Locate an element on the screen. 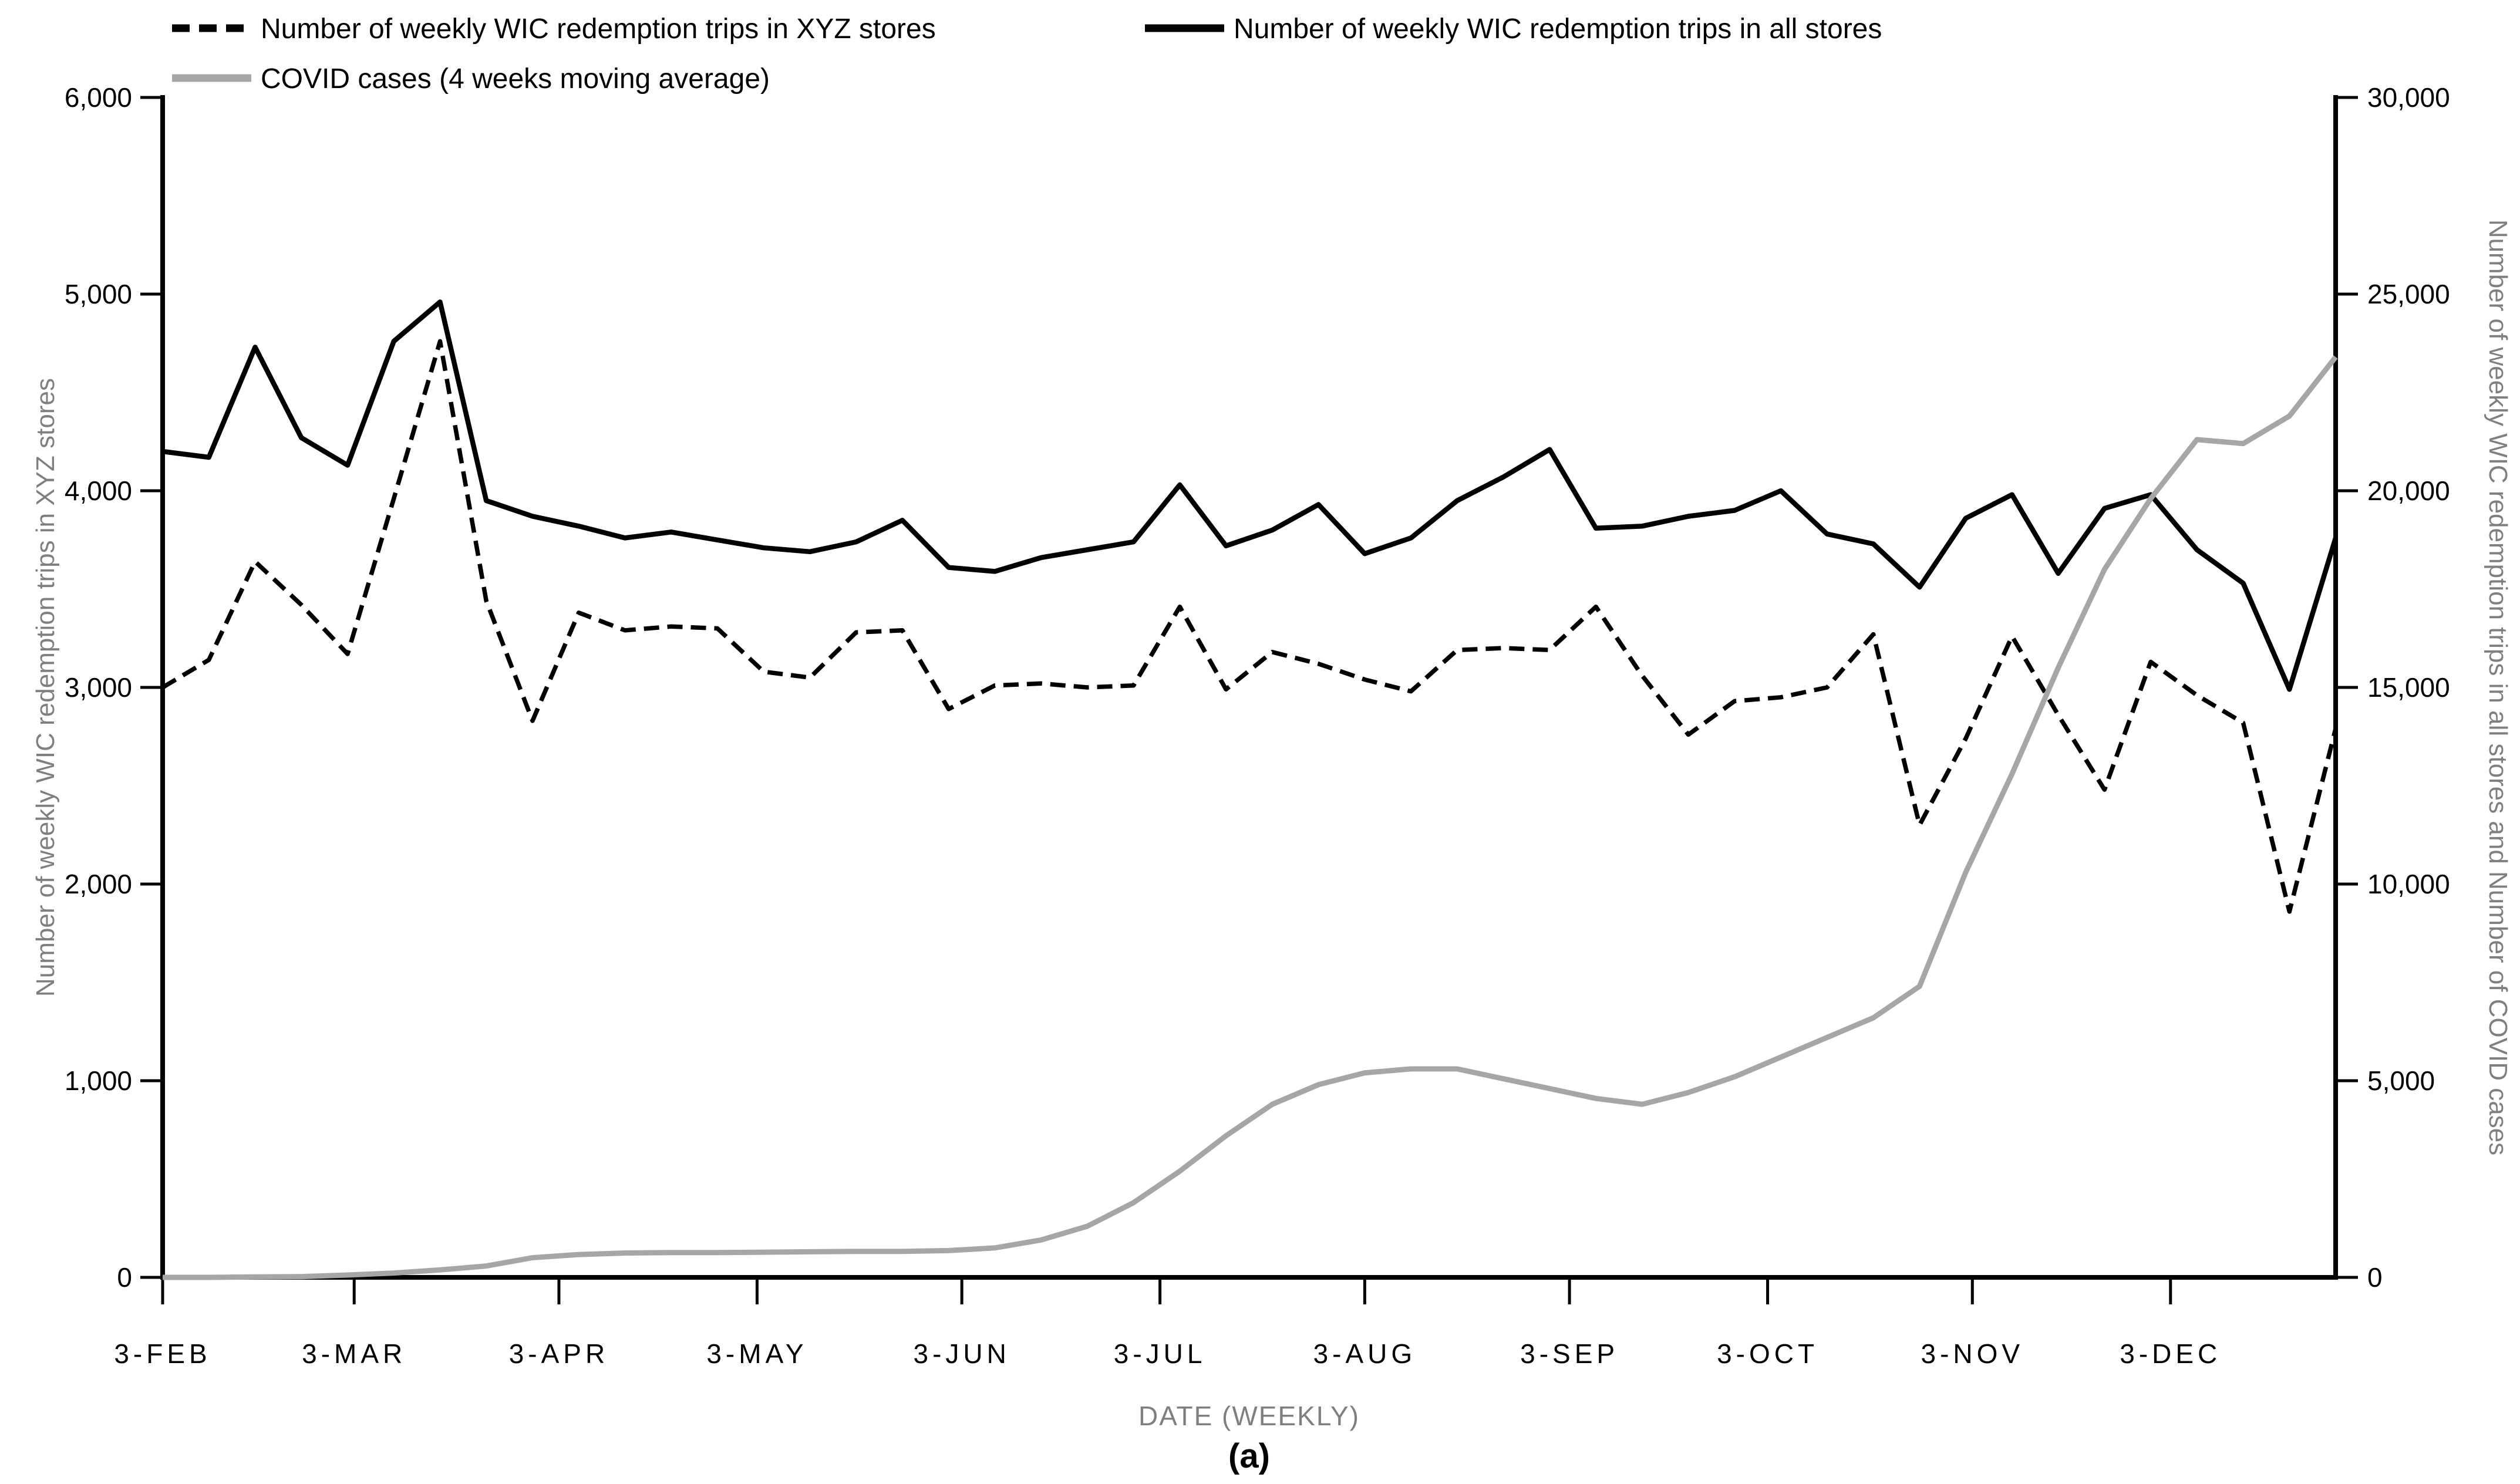 The width and height of the screenshot is (2520, 1484). x-tick-label: 3-APR is located at coordinates (559, 1353).